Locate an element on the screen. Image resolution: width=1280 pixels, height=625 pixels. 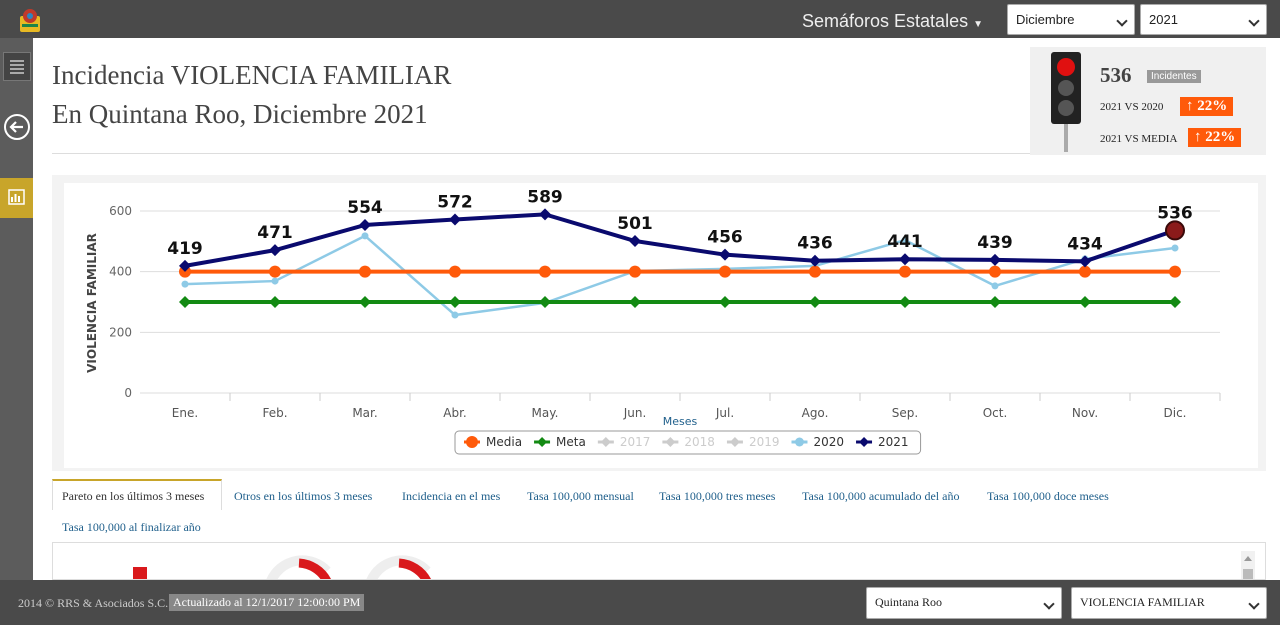
month-select: Diciembre is located at coordinates (1071, 19).